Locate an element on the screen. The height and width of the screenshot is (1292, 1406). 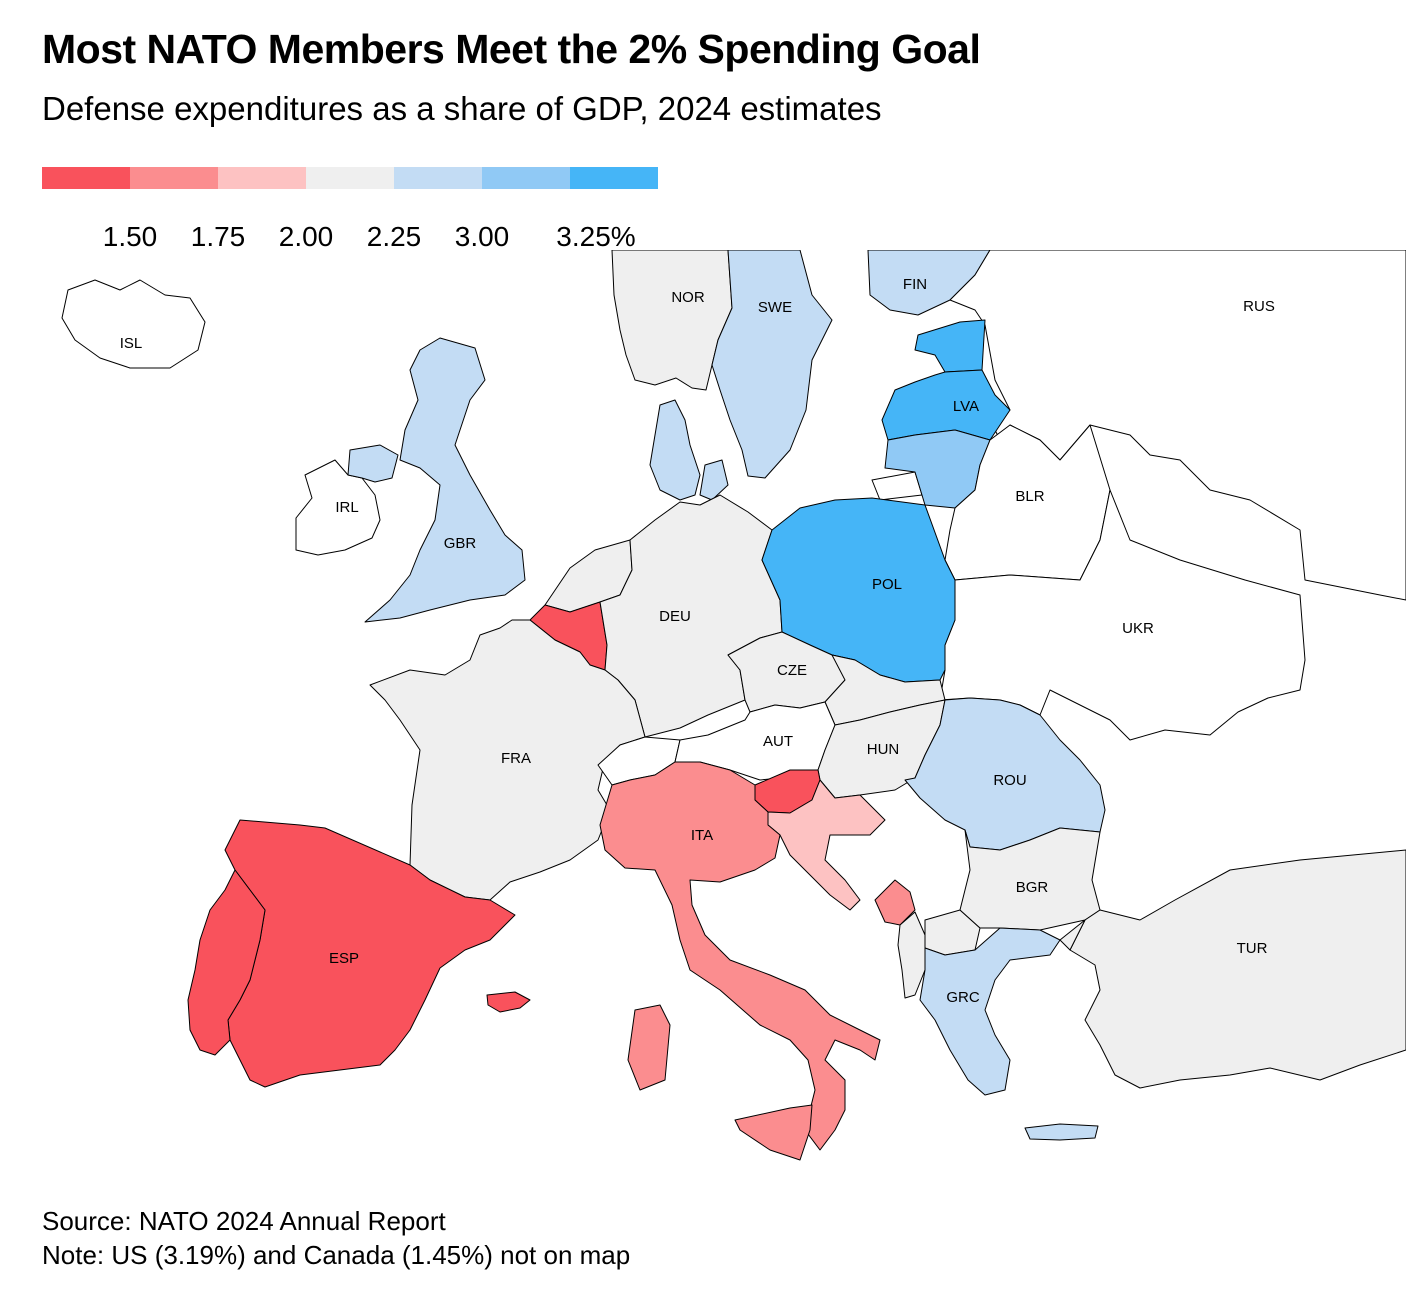
country-fra is located at coordinates (507, 760).